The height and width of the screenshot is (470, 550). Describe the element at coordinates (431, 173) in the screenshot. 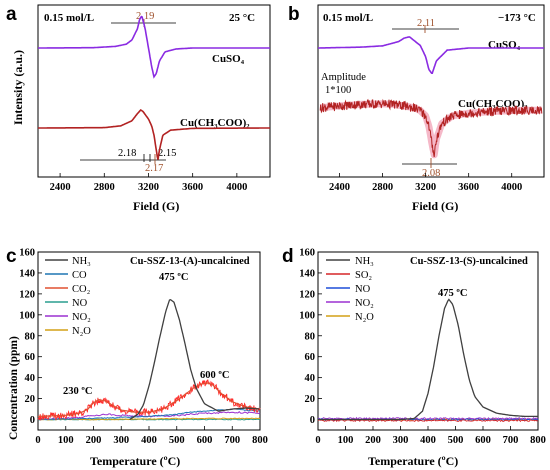

I see `panel-b-g-bottom: 2.08` at that location.